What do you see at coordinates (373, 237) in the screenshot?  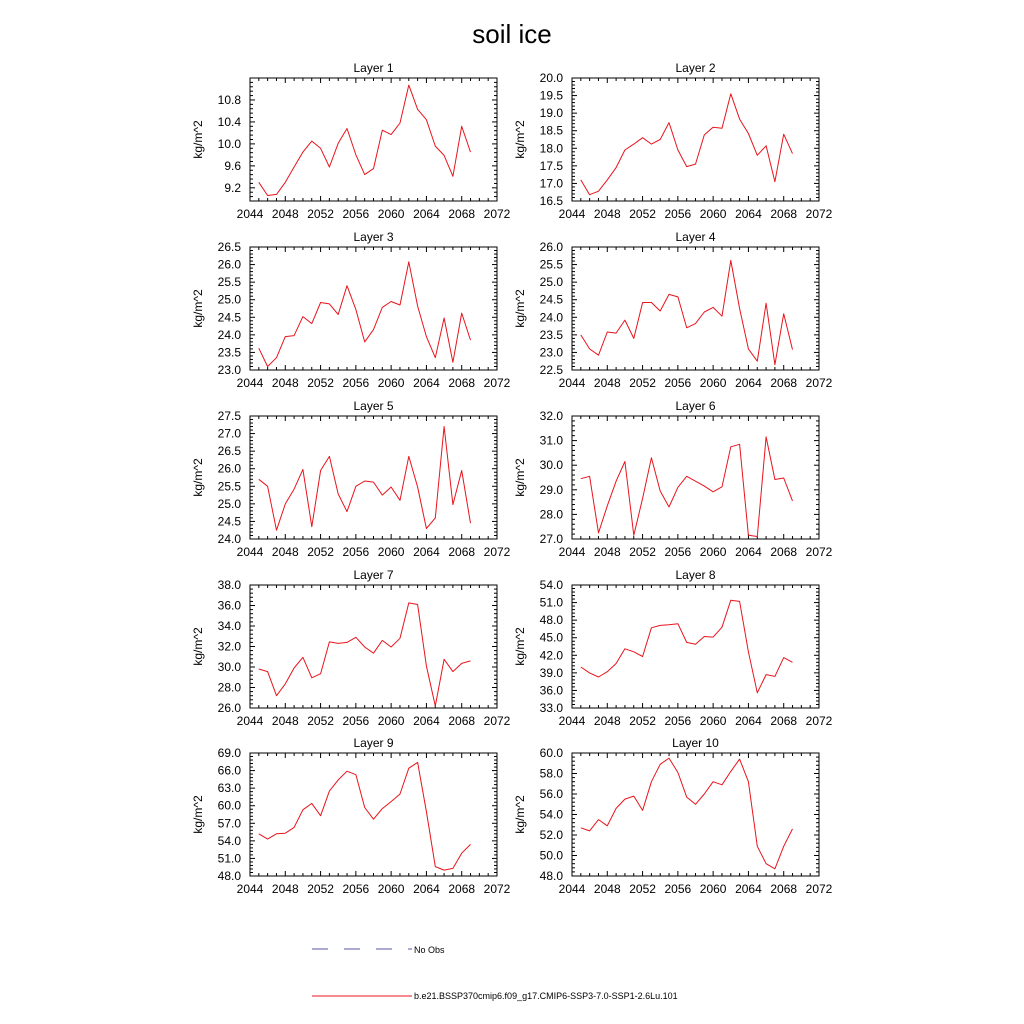 I see `panel-title: Layer 3` at bounding box center [373, 237].